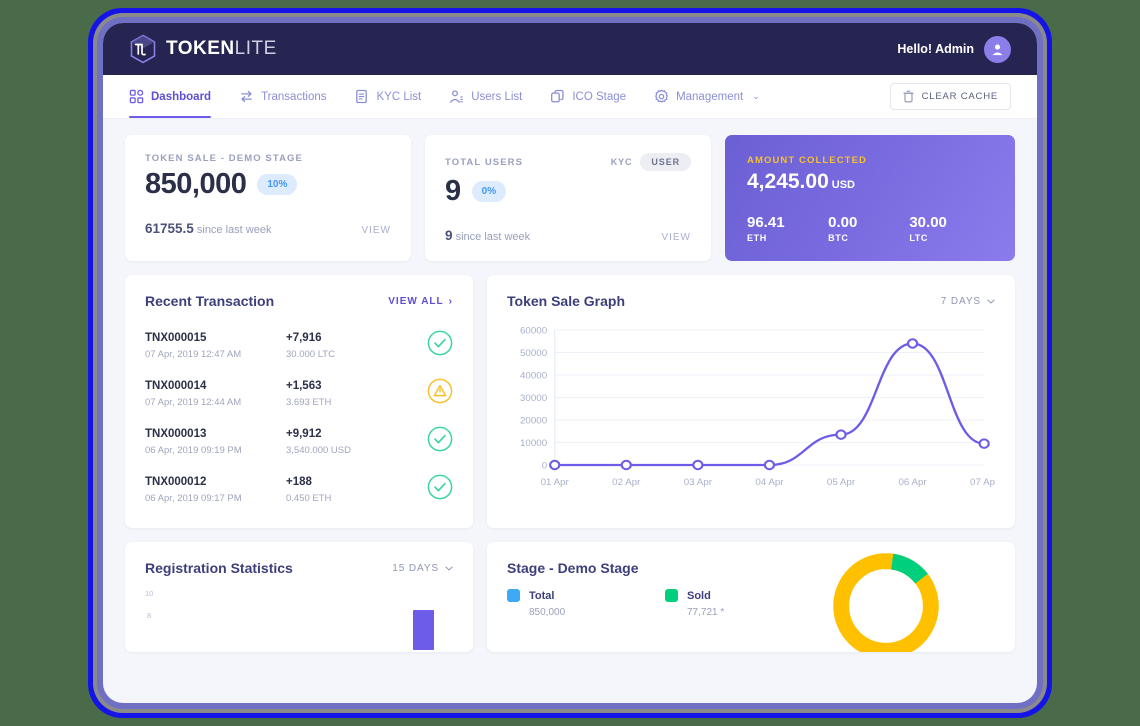  What do you see at coordinates (193, 354) in the screenshot?
I see `transaction-date: 07 Apr, 2019 12:47 AM` at bounding box center [193, 354].